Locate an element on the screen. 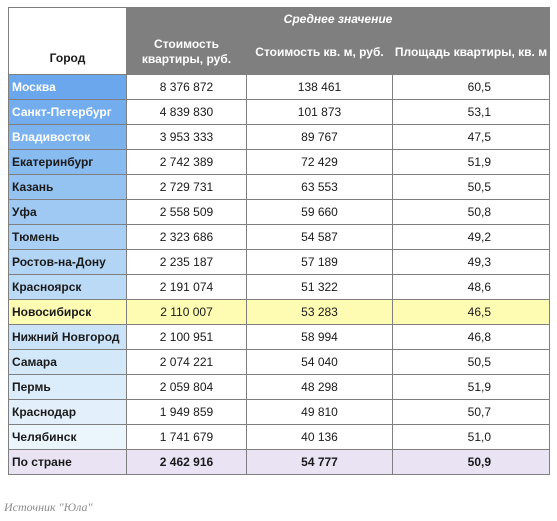 This screenshot has width=557, height=521. table-row: Самара 2 074 221 54 040 50,5 is located at coordinates (279, 362).